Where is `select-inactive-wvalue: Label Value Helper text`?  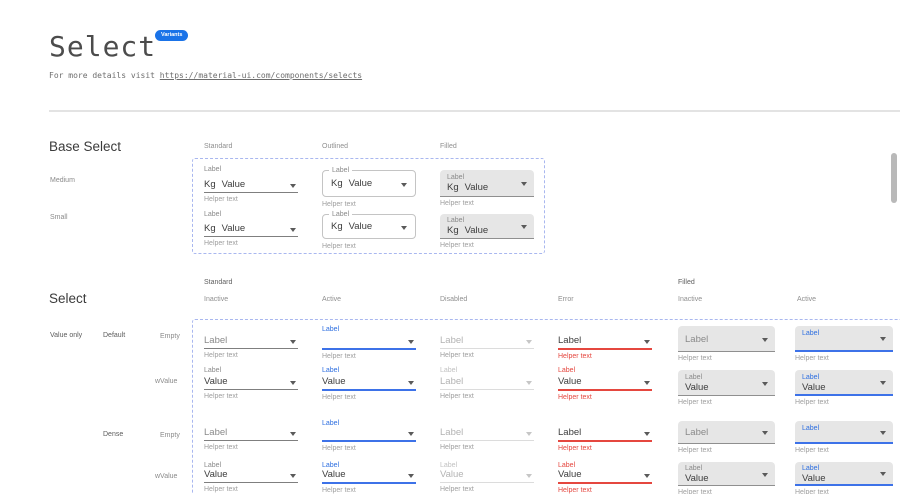
select-inactive-wvalue: Label Value Helper text is located at coordinates (251, 383).